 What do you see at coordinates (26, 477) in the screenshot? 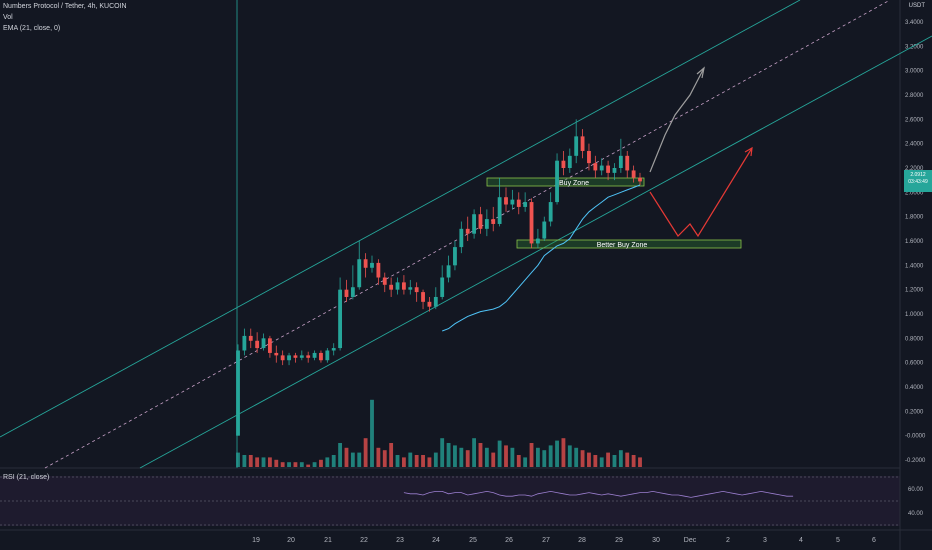
I see `rsi-legend: RSI (21, close)` at bounding box center [26, 477].